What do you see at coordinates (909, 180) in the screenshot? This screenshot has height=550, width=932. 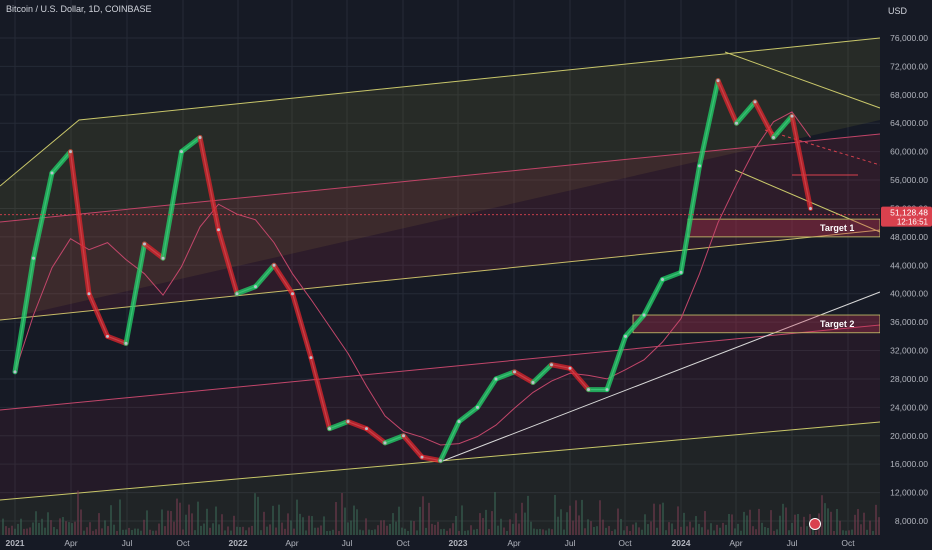 I see `y-tick-label: 56,000.00` at bounding box center [909, 180].